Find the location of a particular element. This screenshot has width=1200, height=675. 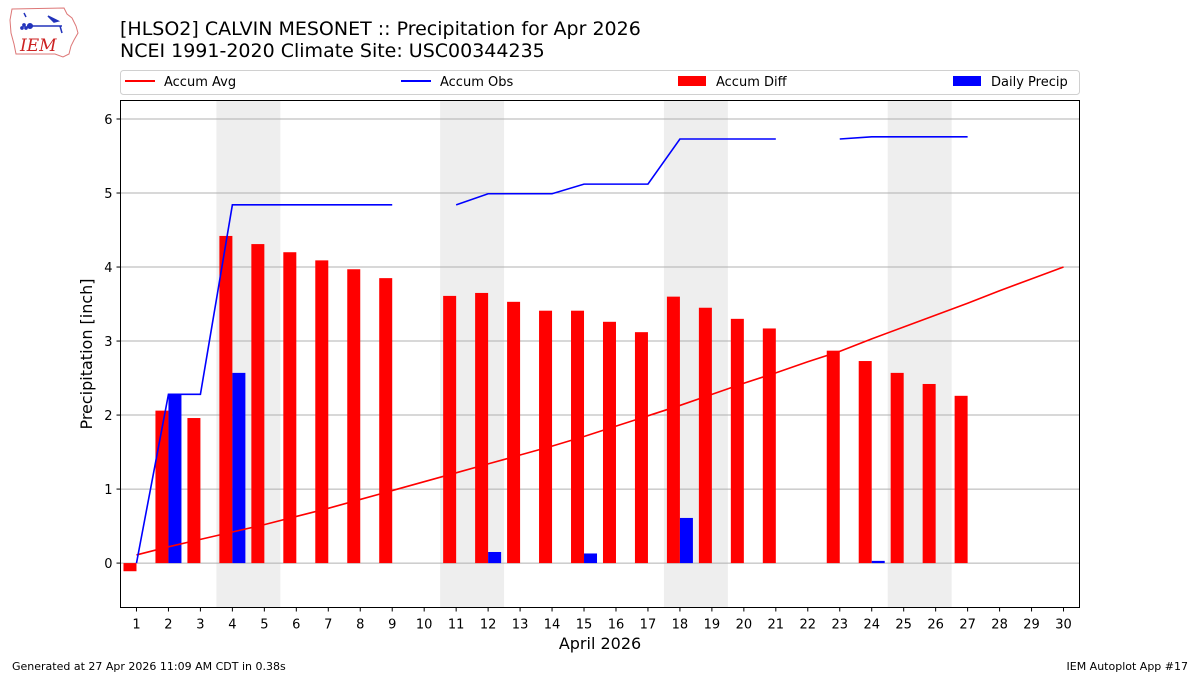

y-tick-label-0: 0 is located at coordinates (108, 564).